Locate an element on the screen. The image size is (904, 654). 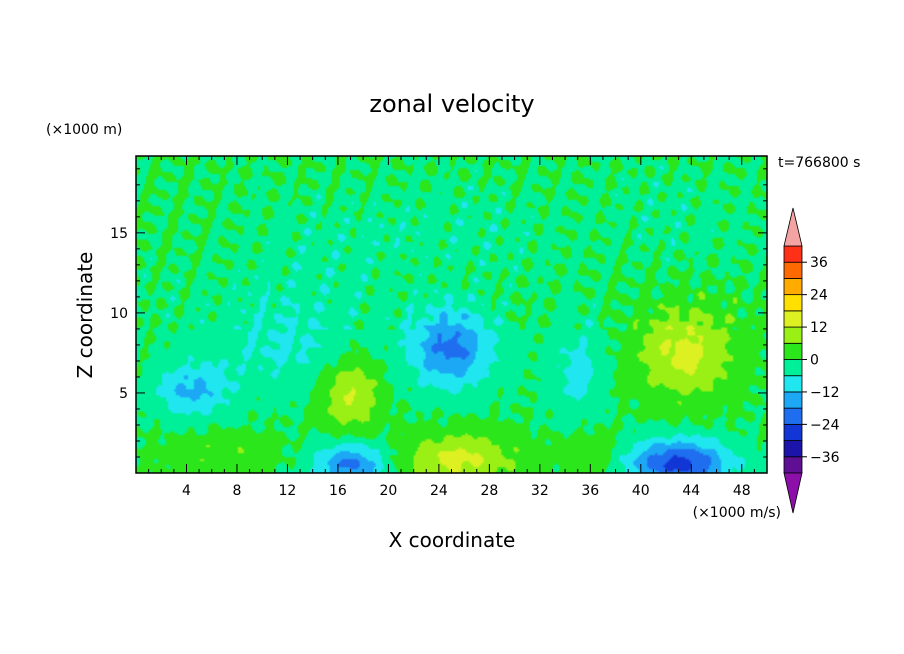
x-tick-label: 36 is located at coordinates (590, 491).